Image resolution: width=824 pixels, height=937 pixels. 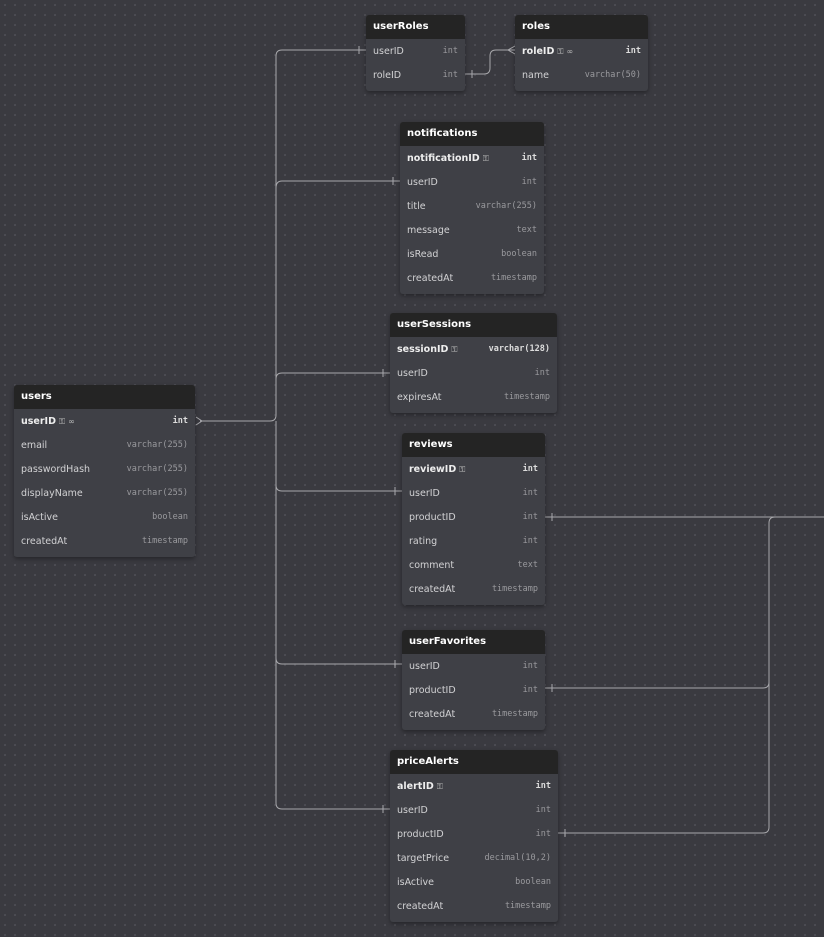 What do you see at coordinates (473, 642) in the screenshot?
I see `table-title: userFavorites` at bounding box center [473, 642].